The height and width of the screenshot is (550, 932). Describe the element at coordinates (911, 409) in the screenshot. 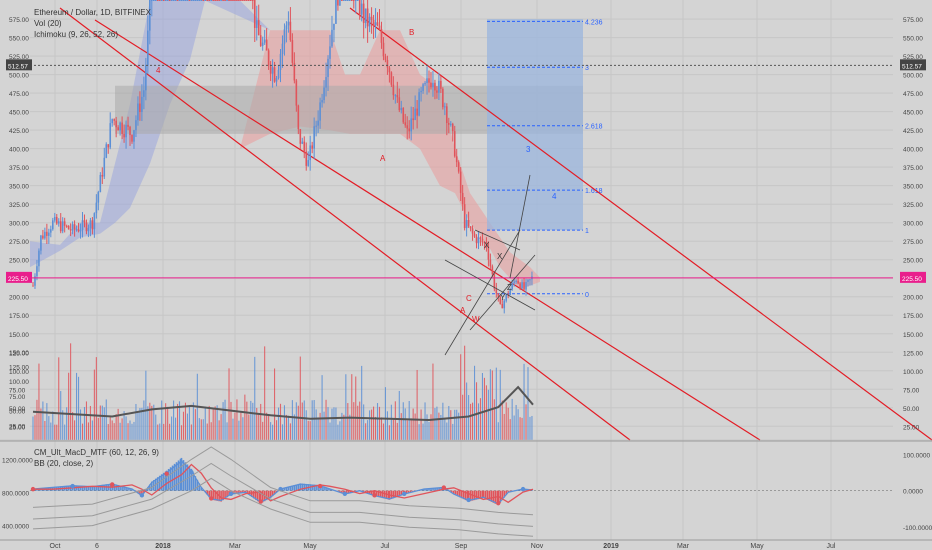

I see `price-tick-label: 50.00` at that location.